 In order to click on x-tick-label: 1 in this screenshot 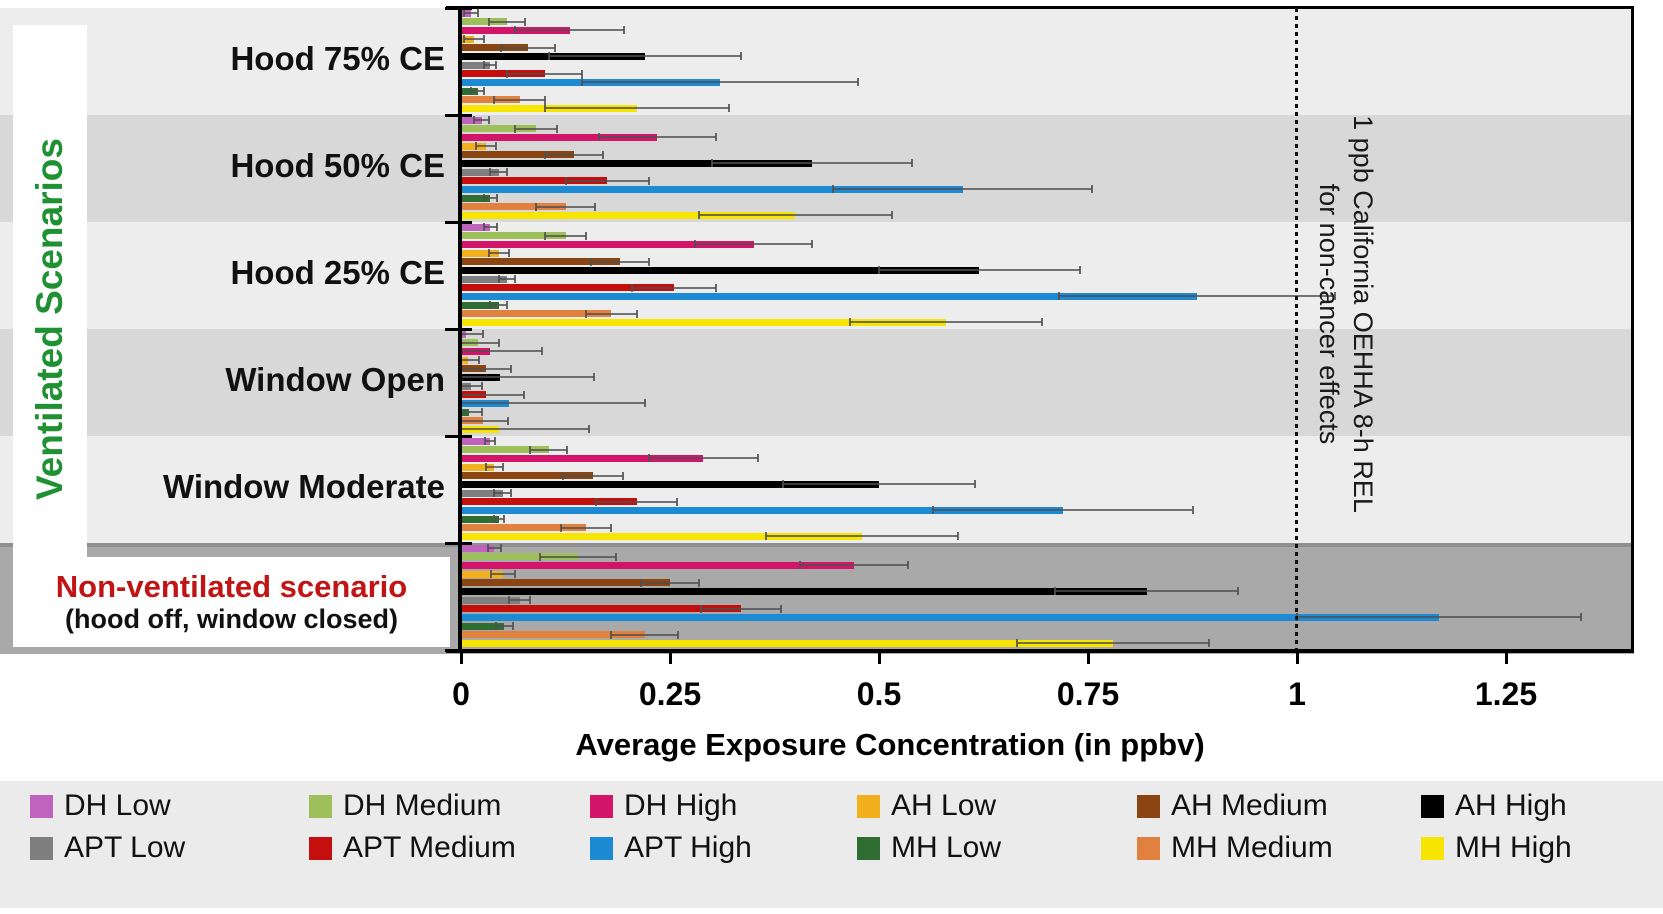, I will do `click(1297, 694)`.